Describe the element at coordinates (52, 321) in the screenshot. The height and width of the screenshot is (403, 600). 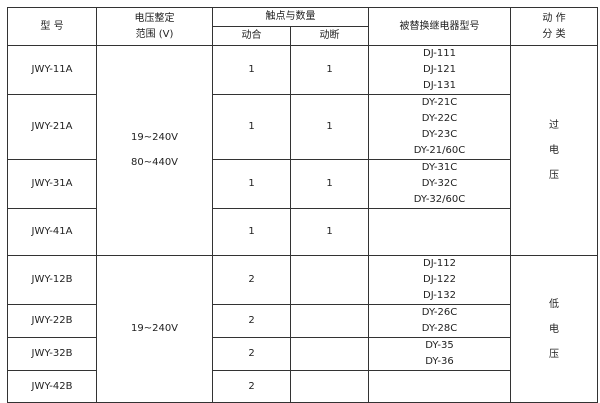
I see `model-cell: JWY-22B` at that location.